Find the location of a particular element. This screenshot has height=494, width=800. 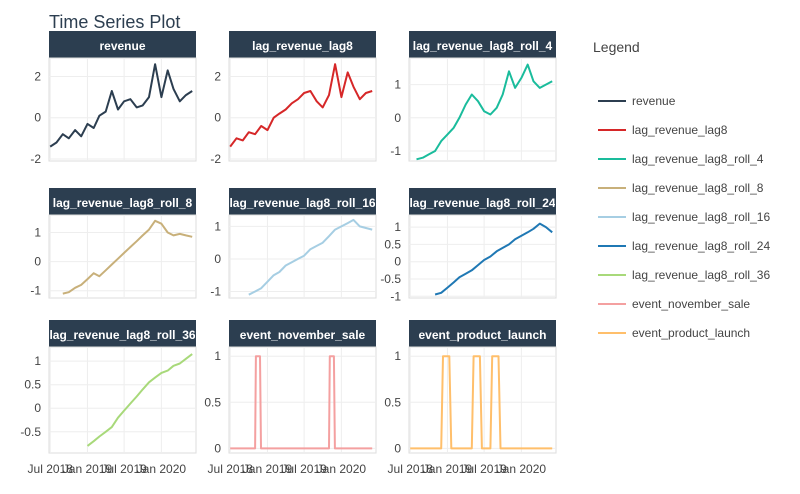

panel-title: lag_revenue_lag8_roll_16 is located at coordinates (302, 203).